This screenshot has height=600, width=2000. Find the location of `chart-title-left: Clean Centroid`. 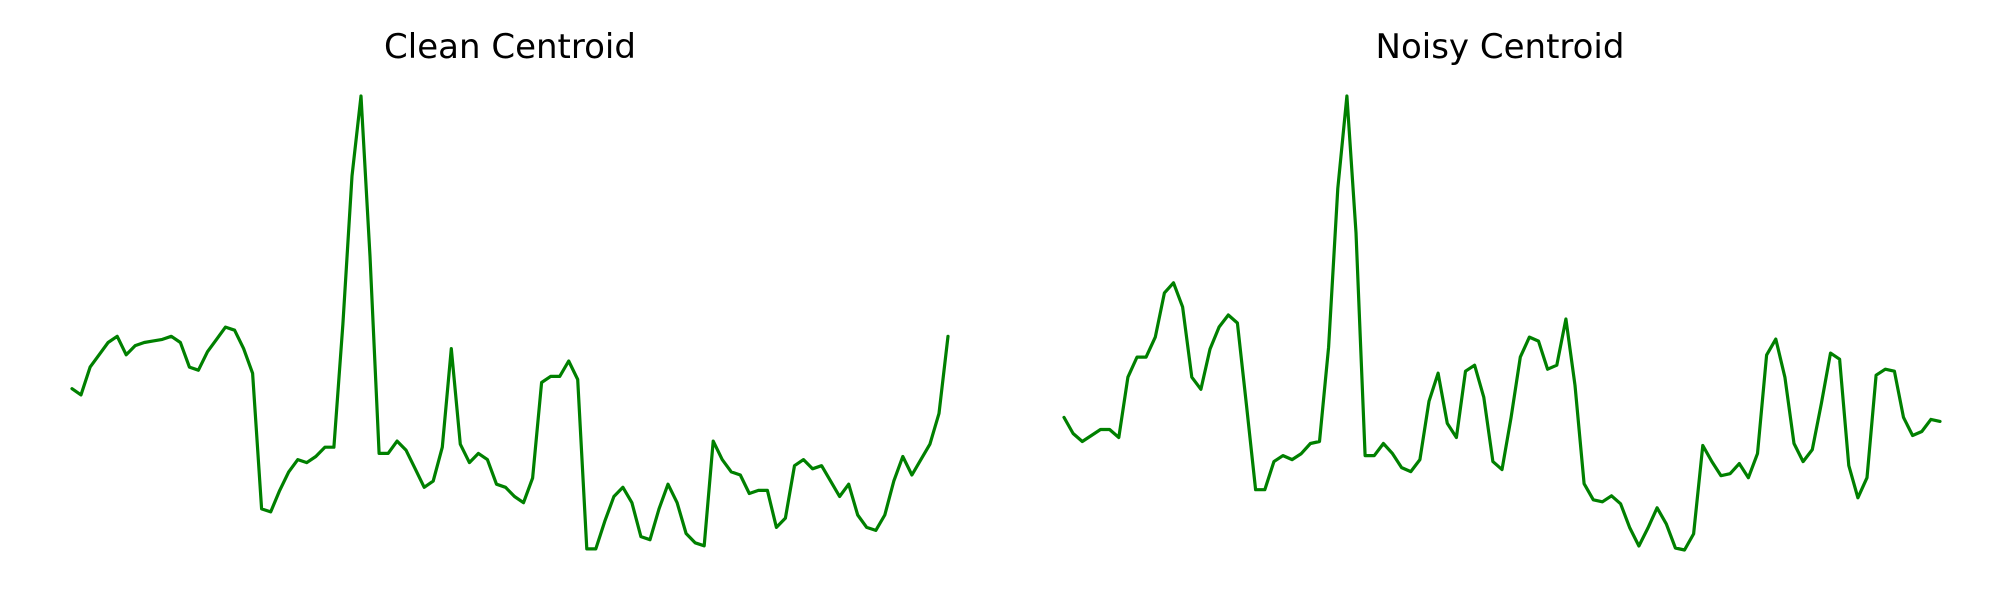

chart-title-left: Clean Centroid is located at coordinates (510, 47).